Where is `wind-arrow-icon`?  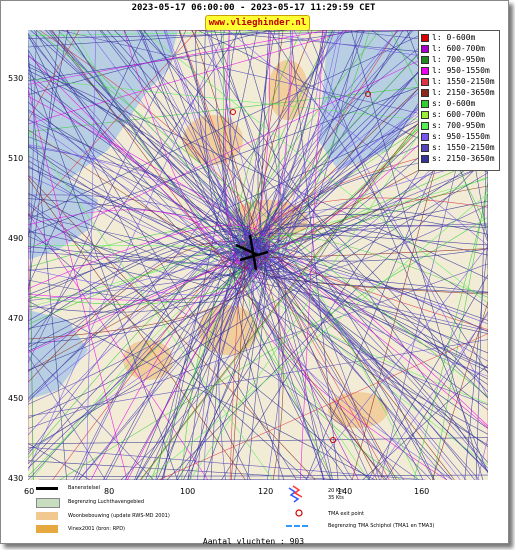 wind-arrow-icon is located at coordinates (295, 494).